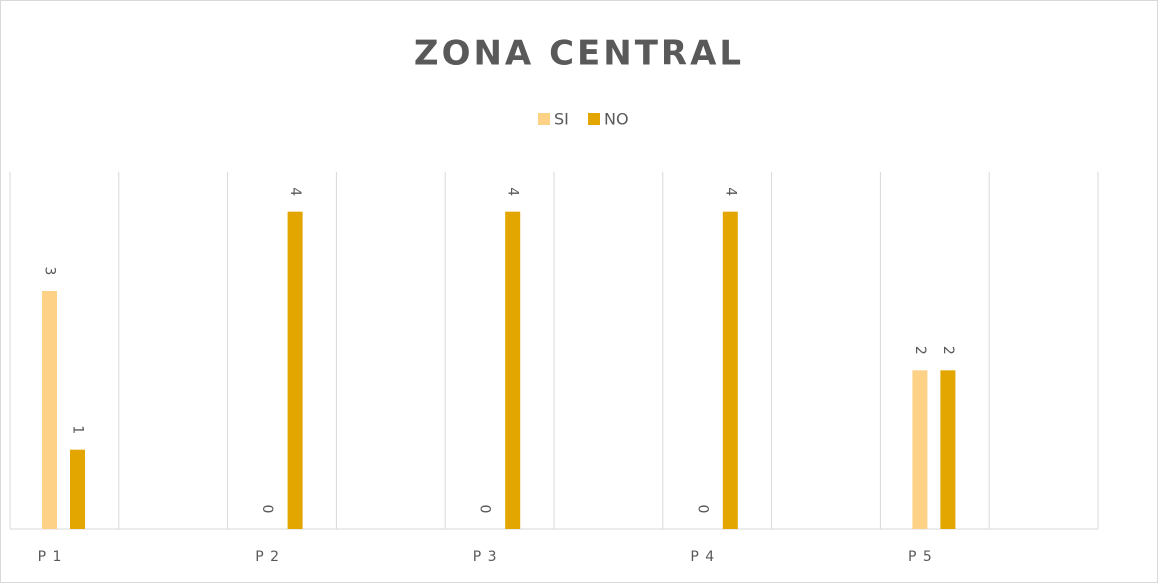 The height and width of the screenshot is (583, 1158). Describe the element at coordinates (267, 557) in the screenshot. I see `x-tick-label: P 2` at that location.